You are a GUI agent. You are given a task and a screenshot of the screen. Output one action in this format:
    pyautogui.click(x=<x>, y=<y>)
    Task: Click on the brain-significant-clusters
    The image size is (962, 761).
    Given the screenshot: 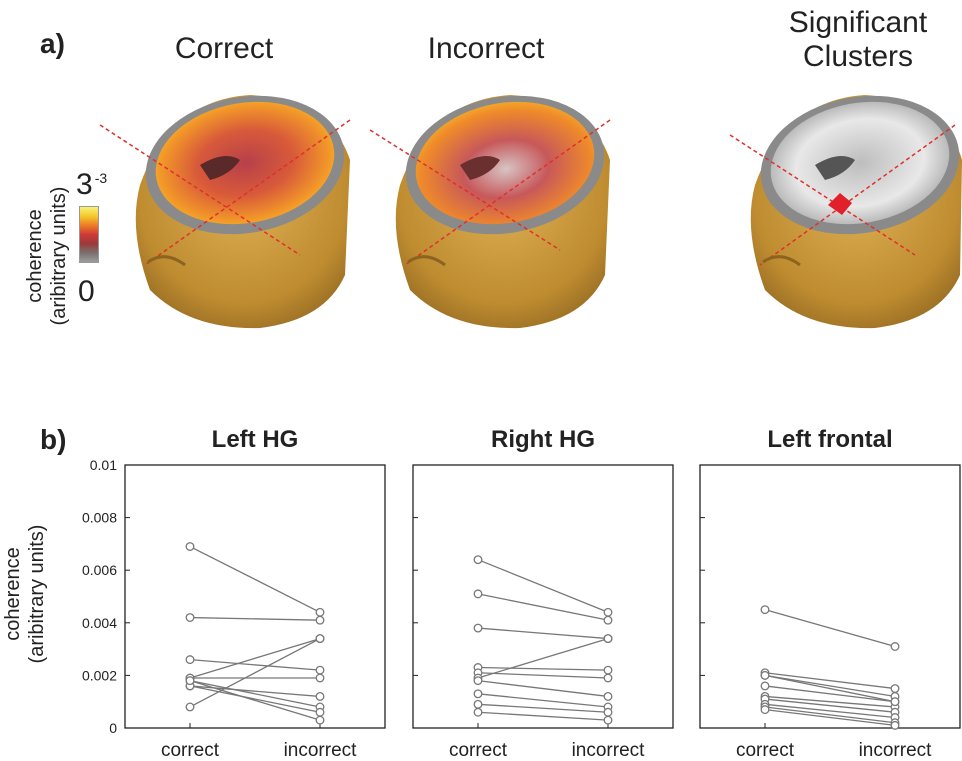 What is the action you would take?
    pyautogui.click(x=845, y=212)
    